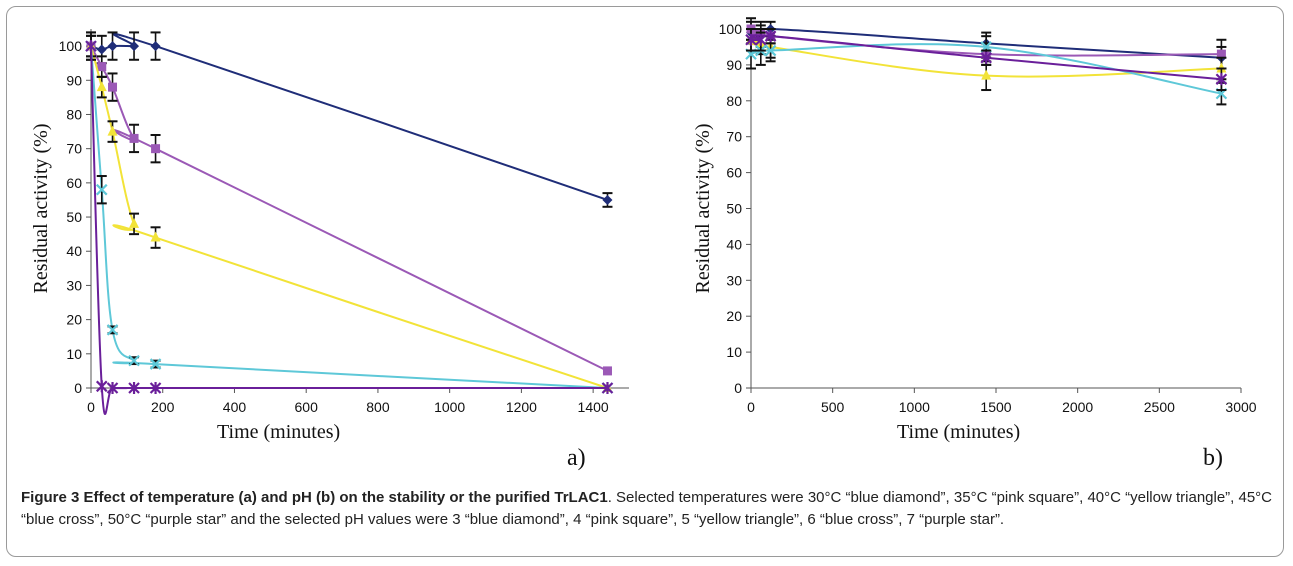 The image size is (1293, 566). I want to click on panel-label: a), so click(576, 458).